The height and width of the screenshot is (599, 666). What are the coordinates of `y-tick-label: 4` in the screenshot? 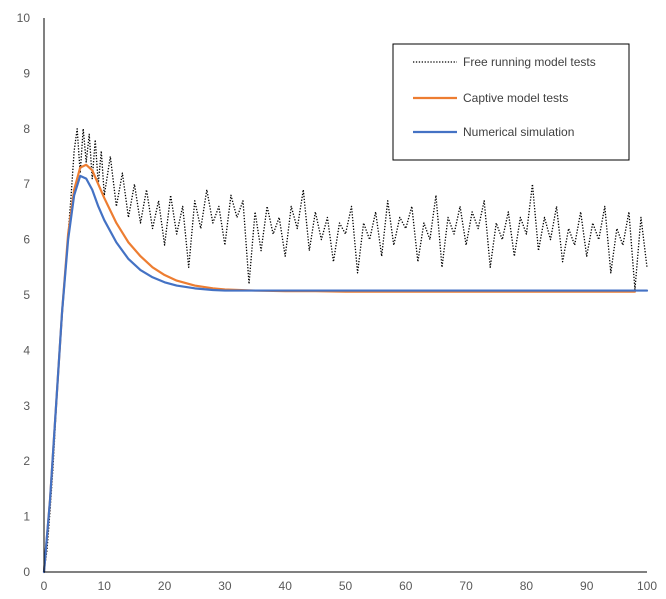 It's located at (26, 350).